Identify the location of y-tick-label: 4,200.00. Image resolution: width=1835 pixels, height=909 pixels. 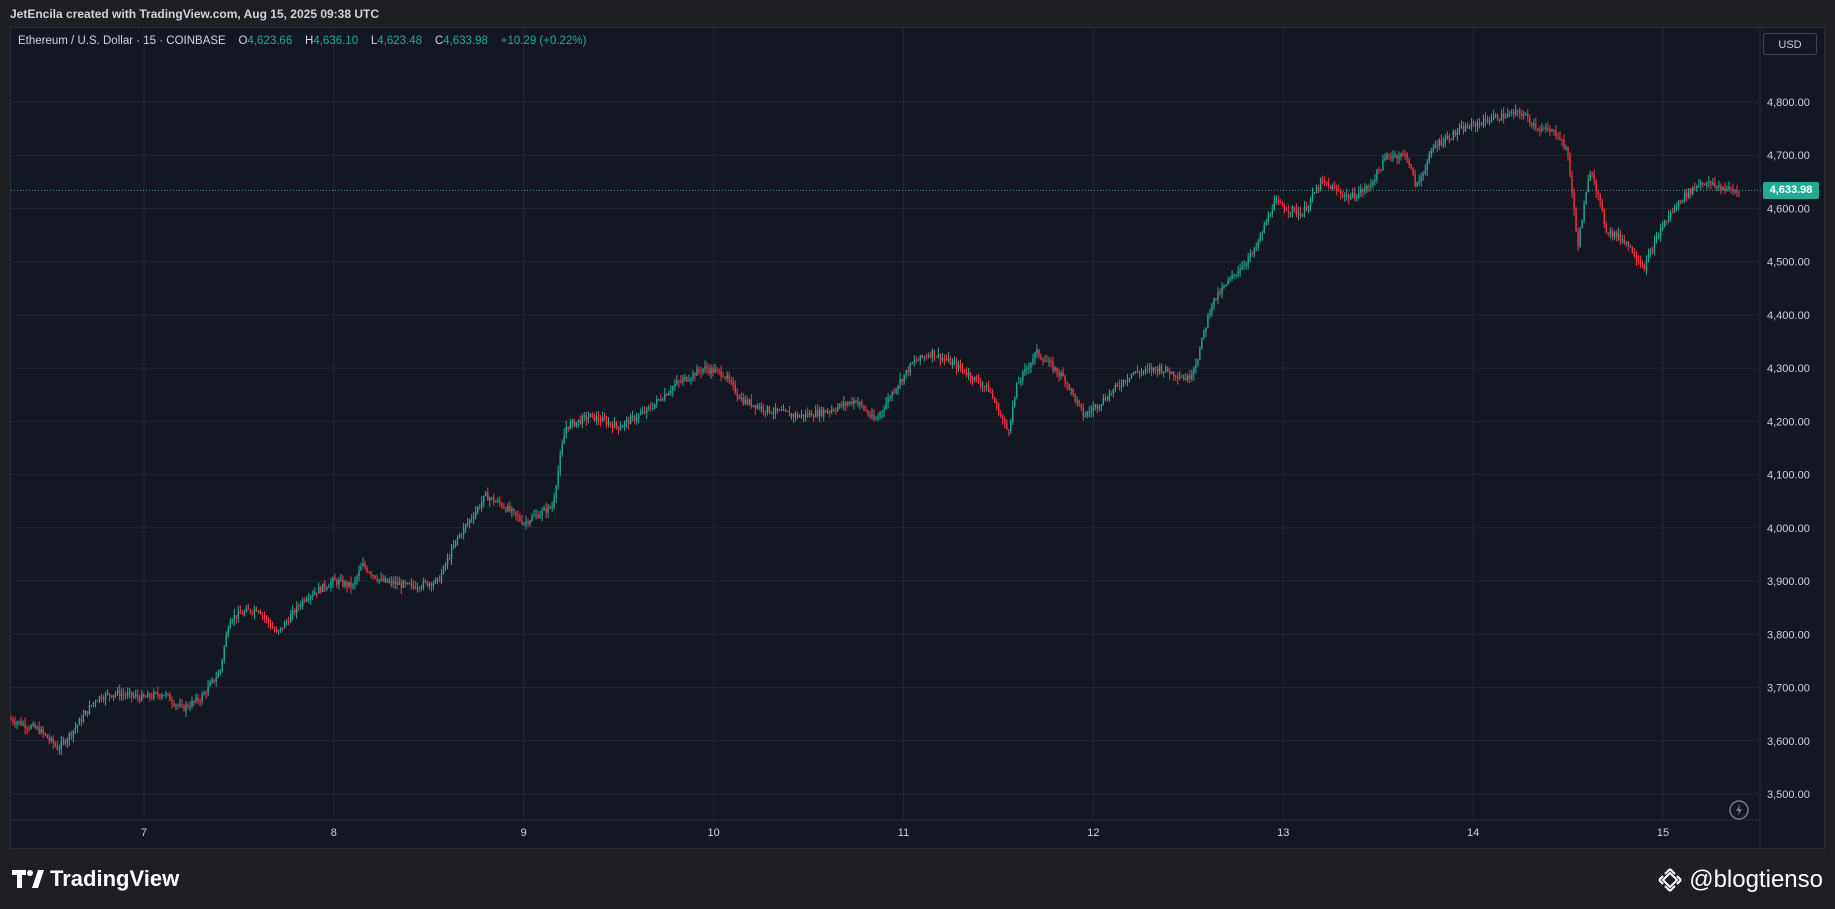
(1788, 422).